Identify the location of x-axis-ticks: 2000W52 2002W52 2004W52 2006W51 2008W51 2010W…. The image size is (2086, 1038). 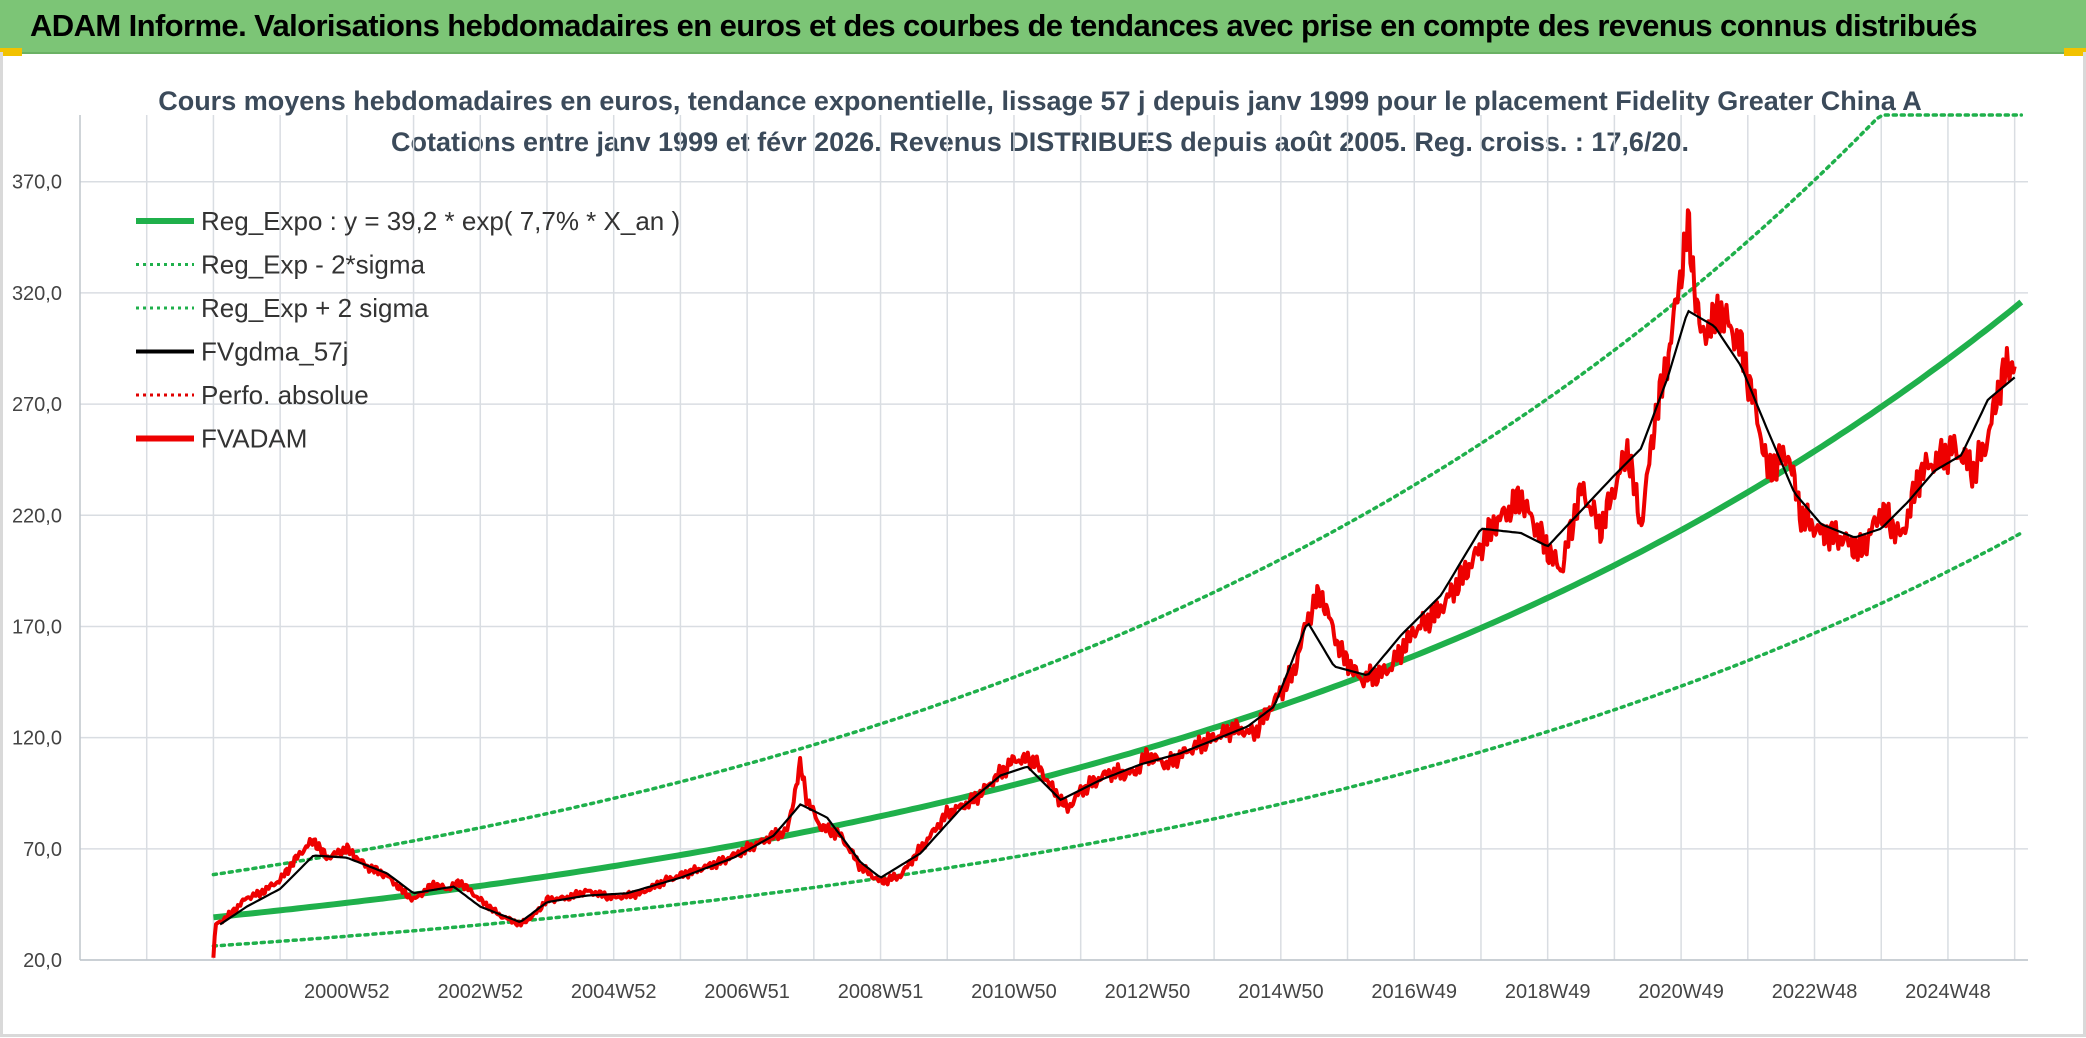
(1147, 992).